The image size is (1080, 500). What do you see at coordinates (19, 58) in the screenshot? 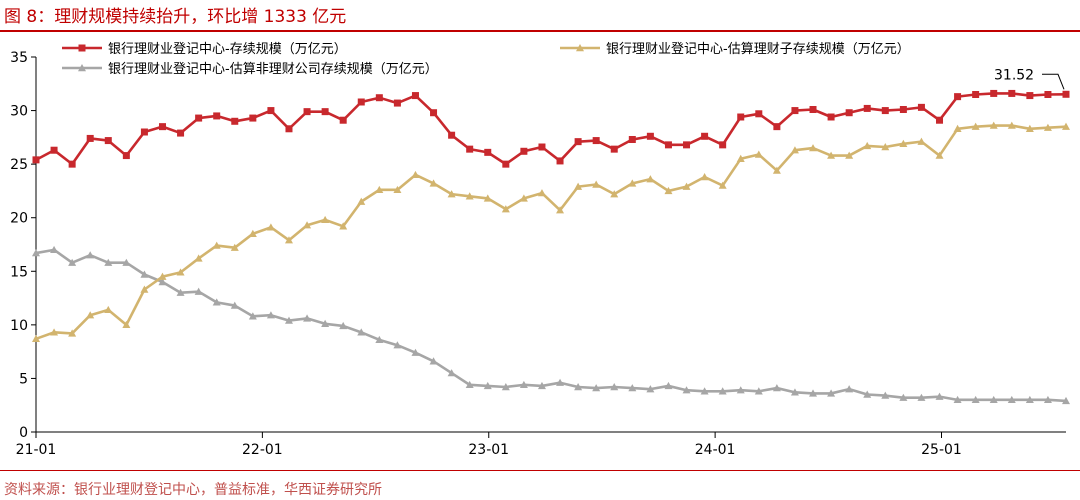
I see `y-tick-label: 35` at bounding box center [19, 58].